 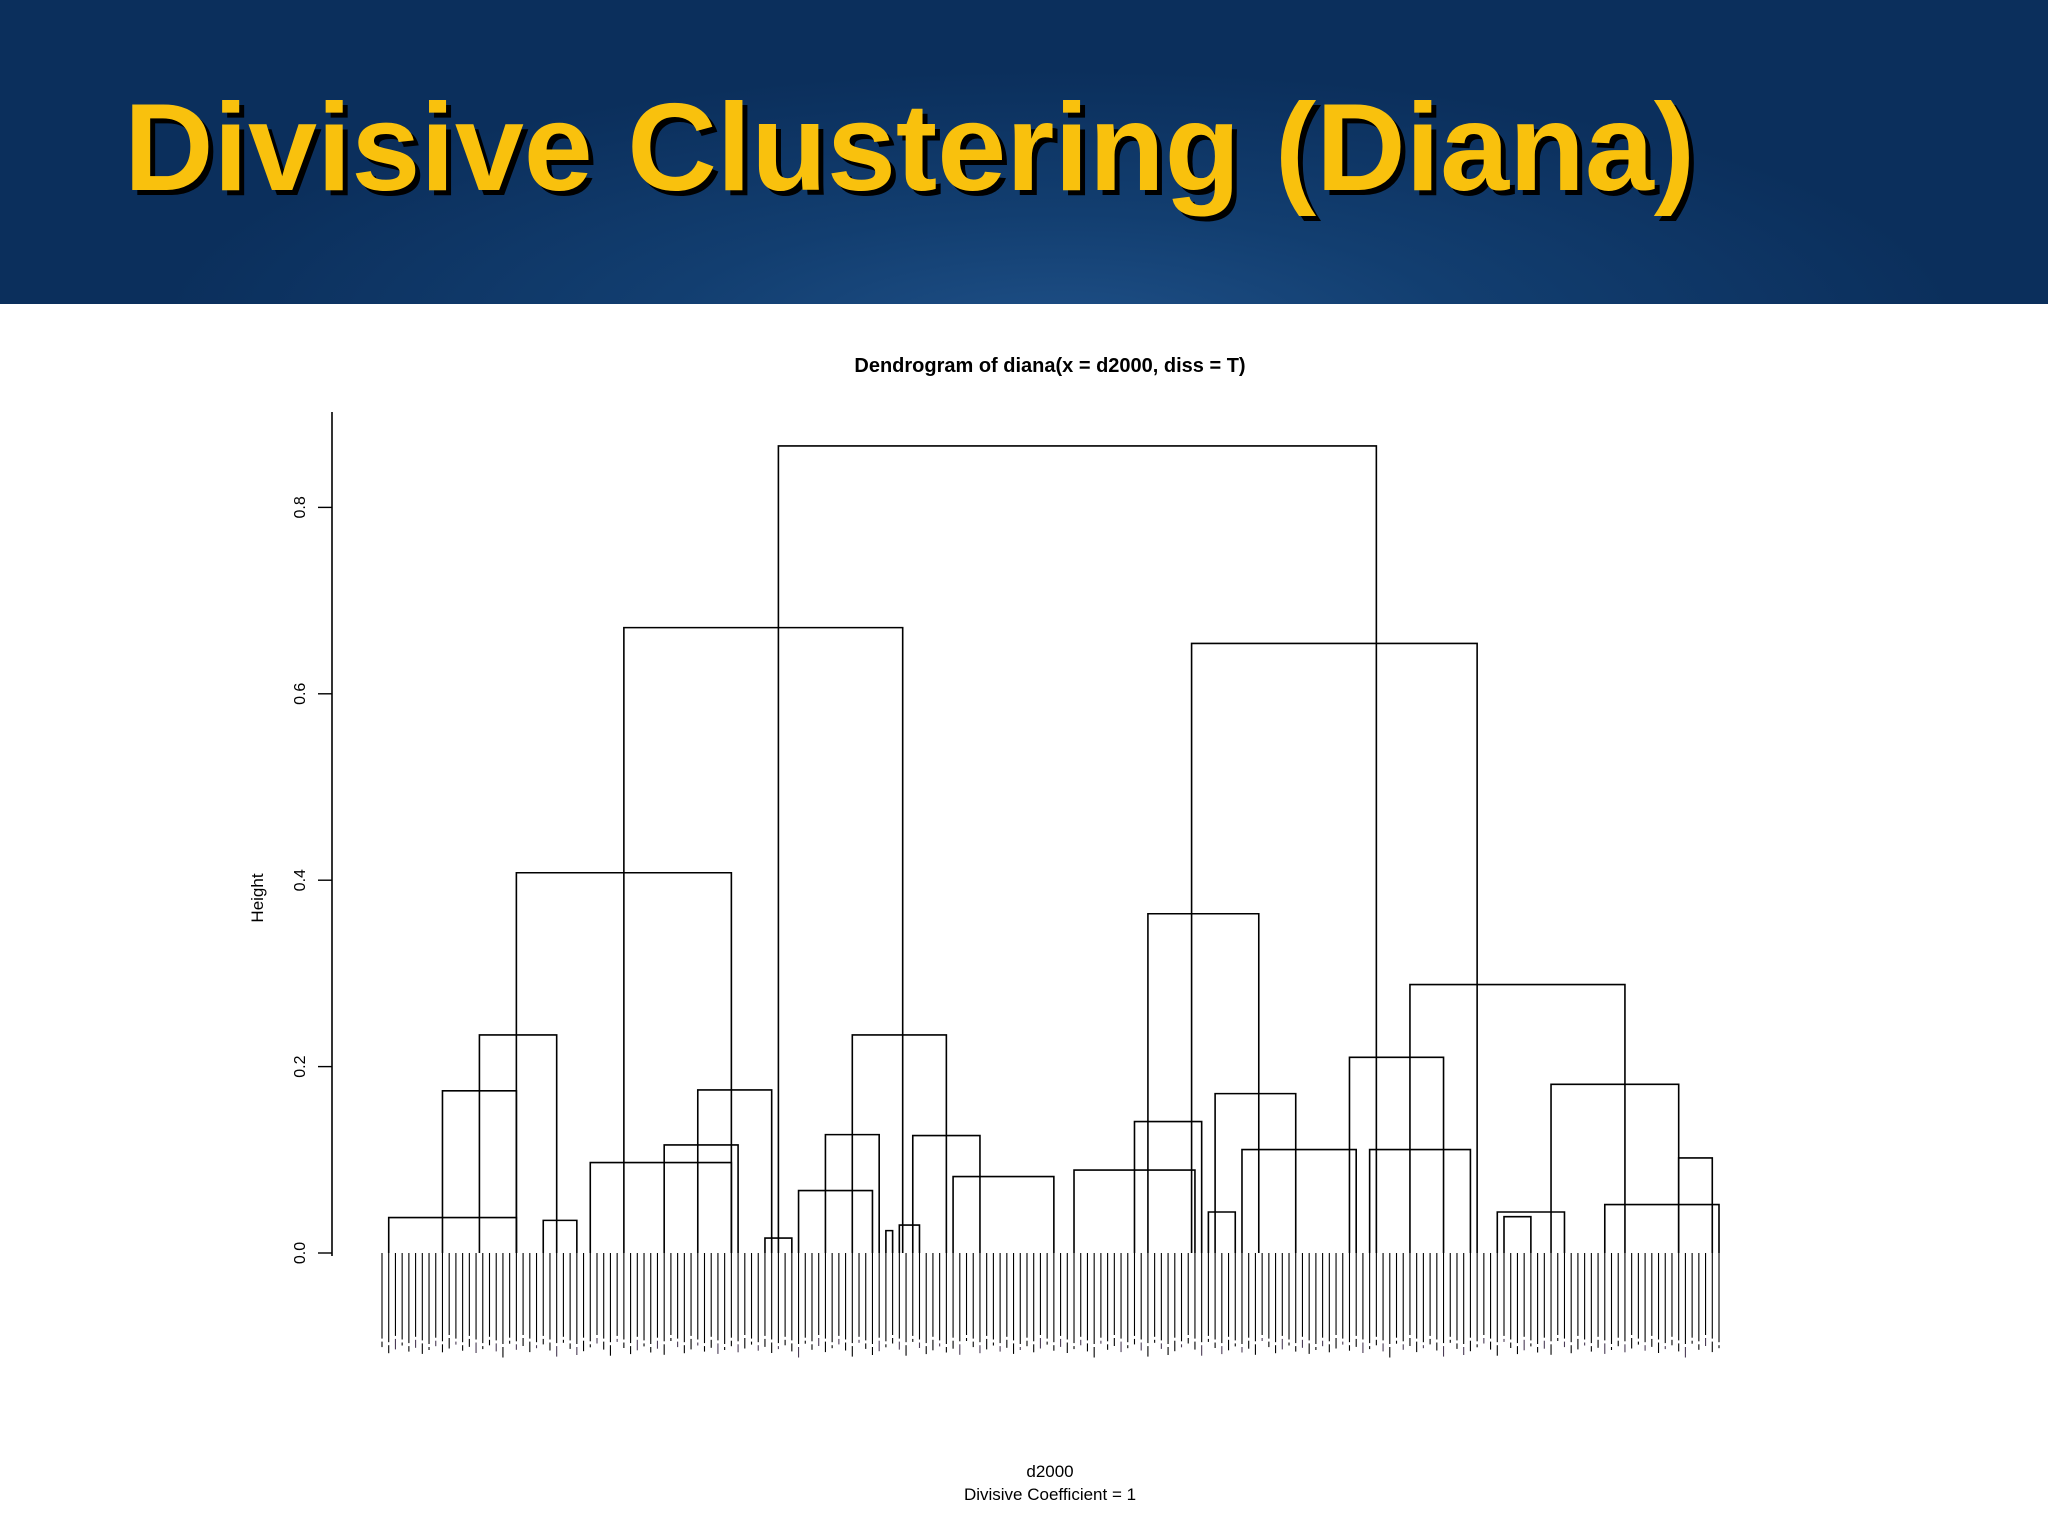 I want to click on chart-title: Dendrogram of diana(x = d2000, diss = T), so click(x=1049, y=366).